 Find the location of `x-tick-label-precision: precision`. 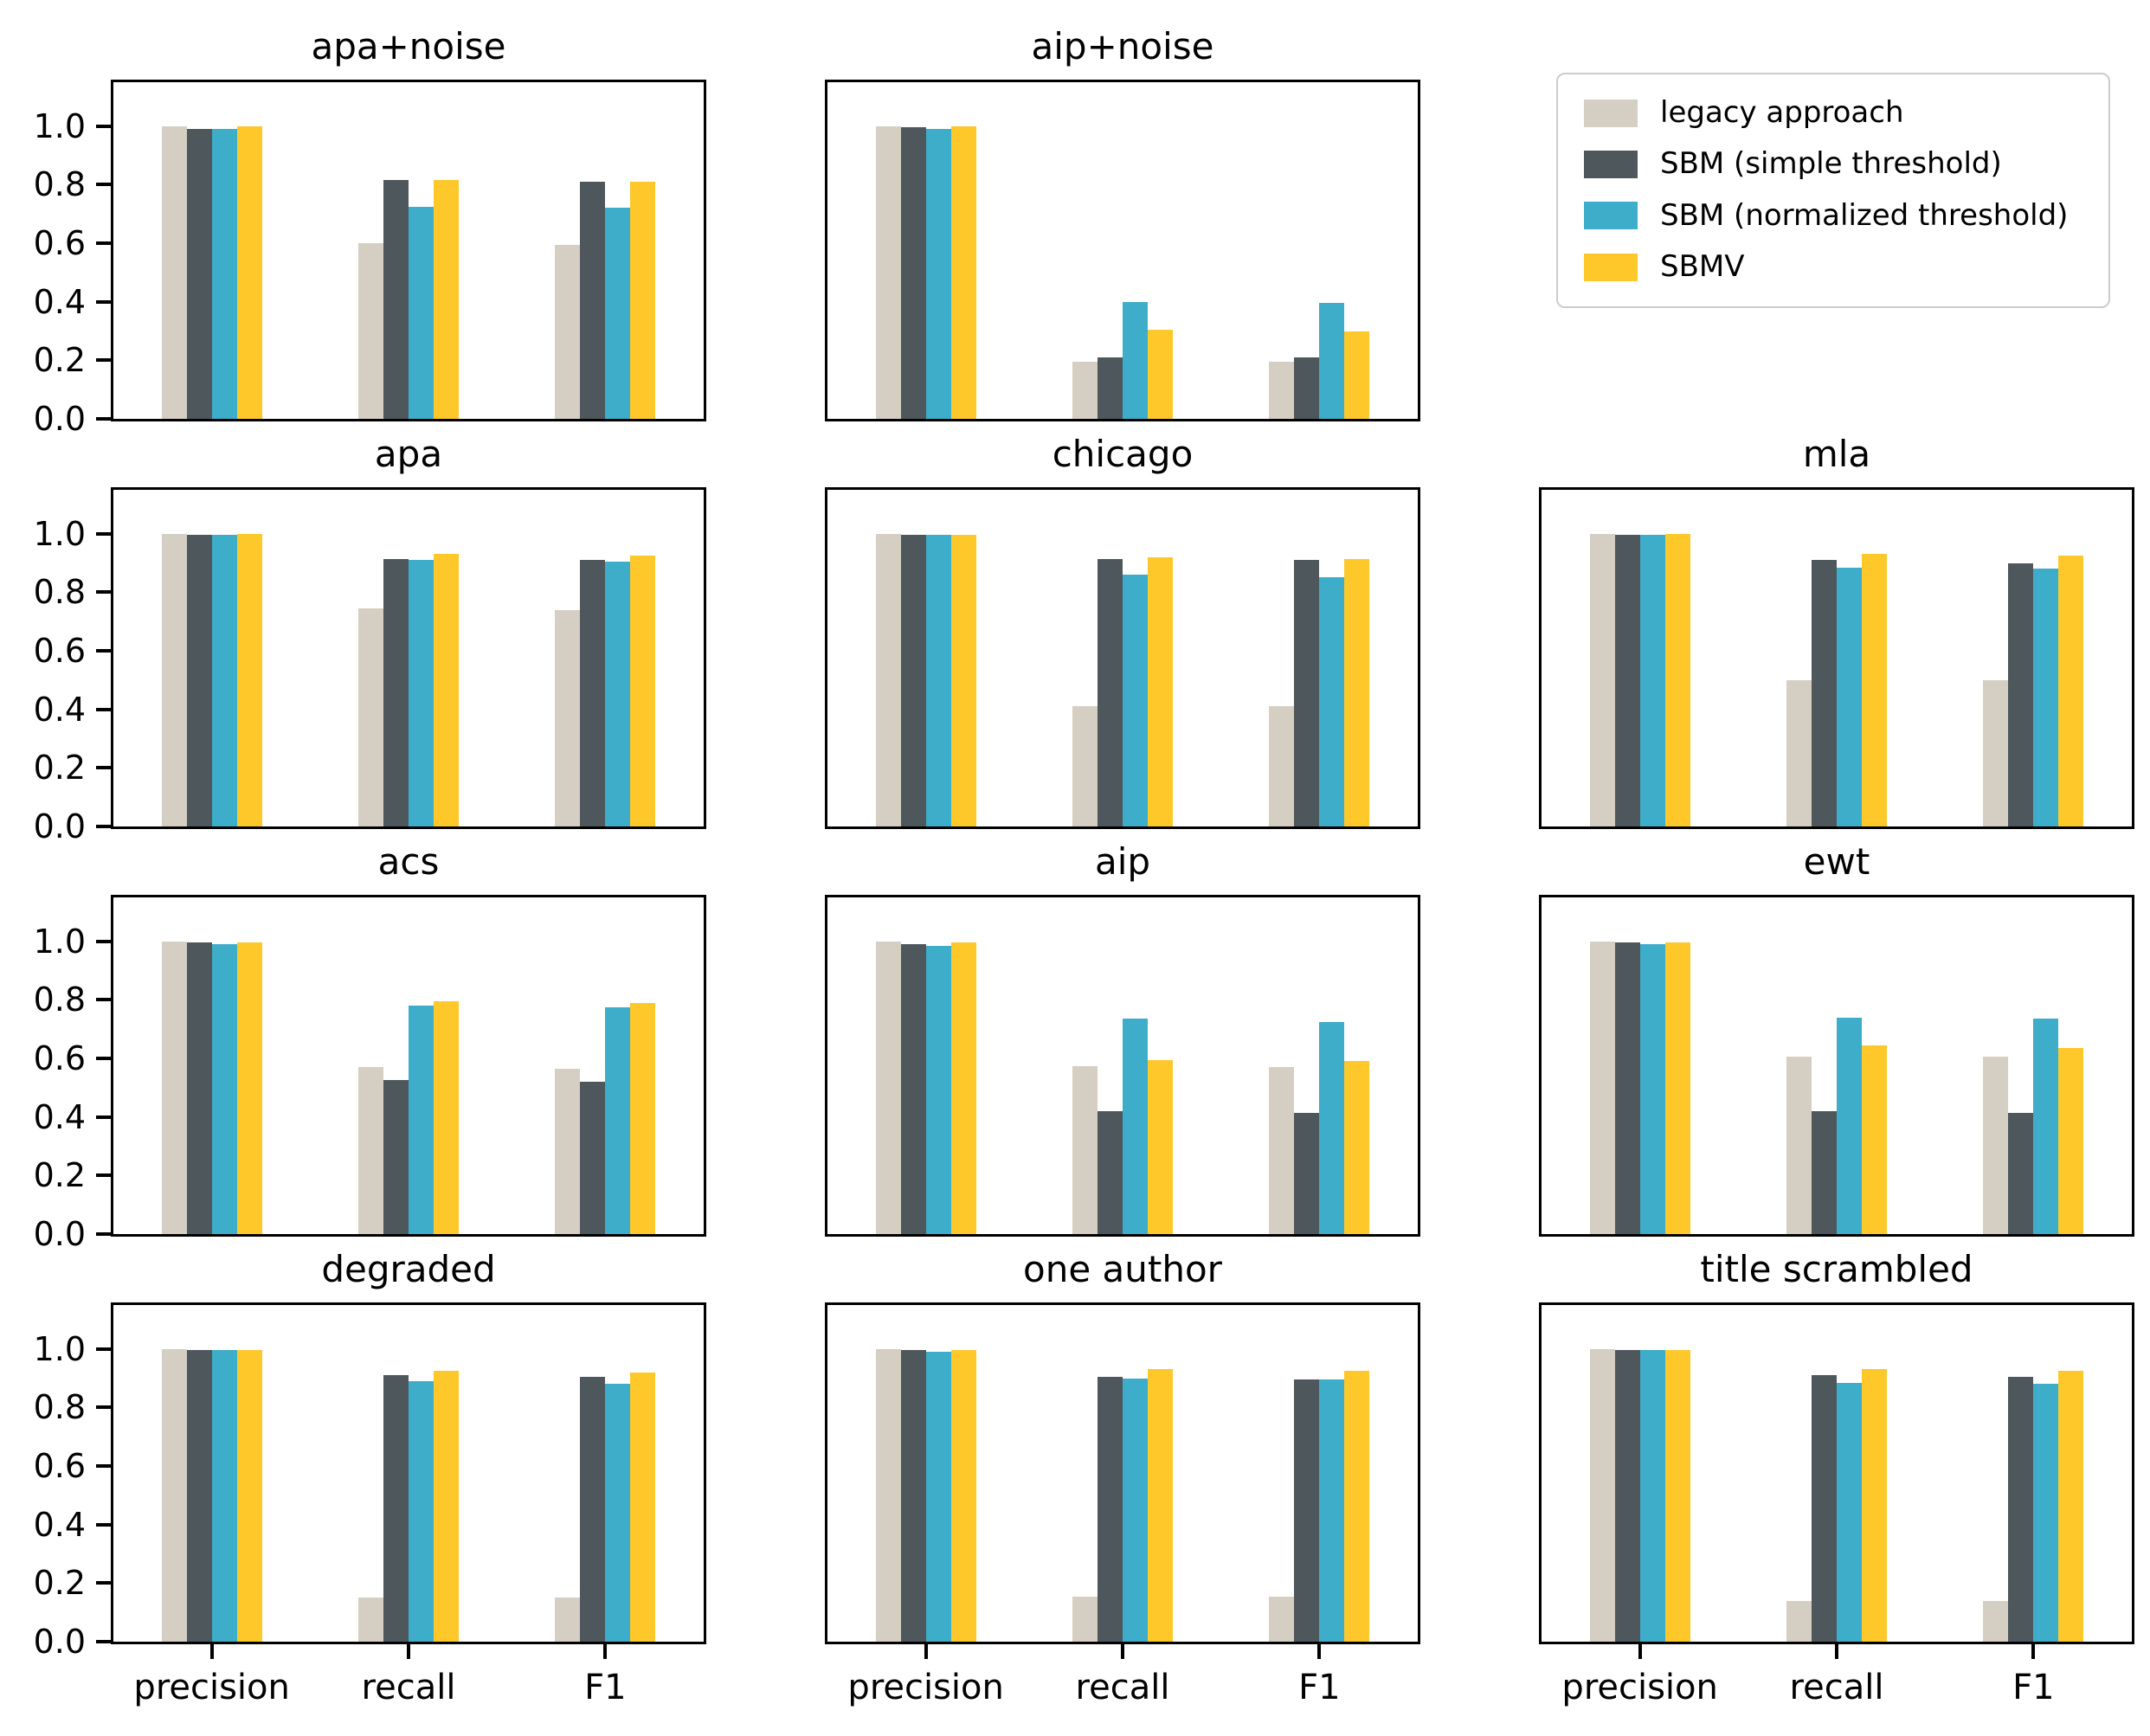

x-tick-label-precision: precision is located at coordinates (925, 1687).